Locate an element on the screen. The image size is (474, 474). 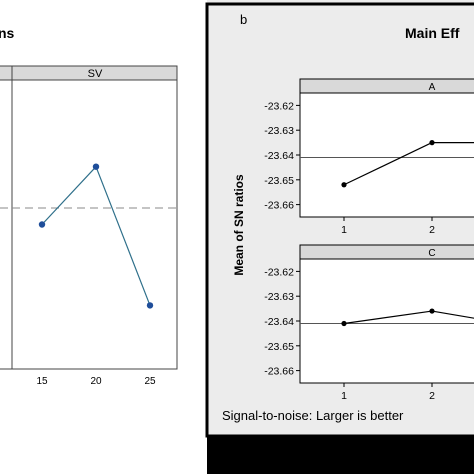
panel-letter: b is located at coordinates (243, 19).